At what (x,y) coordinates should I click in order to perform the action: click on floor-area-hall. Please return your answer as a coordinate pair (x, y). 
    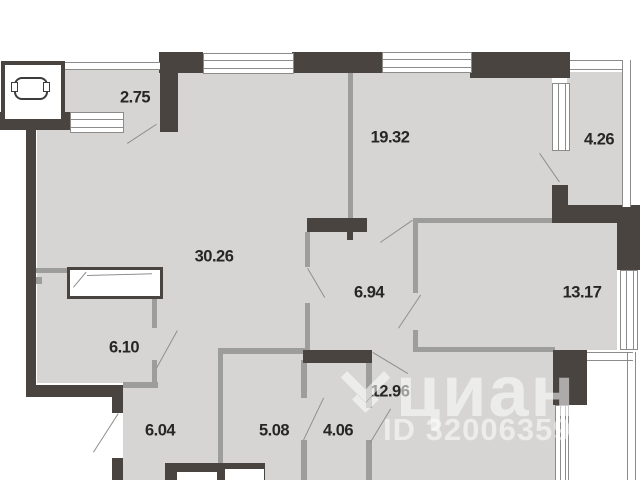
    Looking at the image, I should click on (360, 284).